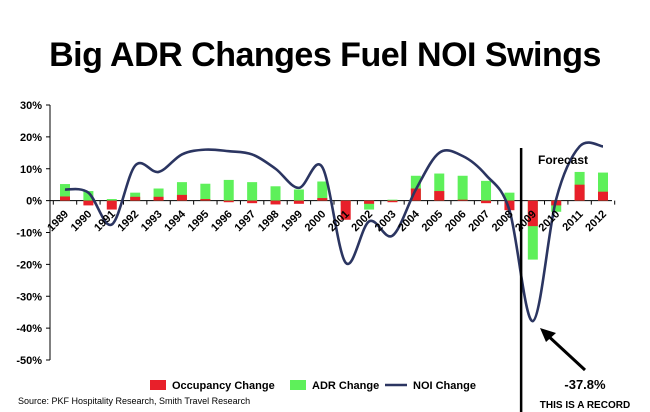 This screenshot has width=650, height=412. What do you see at coordinates (563, 160) in the screenshot?
I see `forecast-label: Forecast` at bounding box center [563, 160].